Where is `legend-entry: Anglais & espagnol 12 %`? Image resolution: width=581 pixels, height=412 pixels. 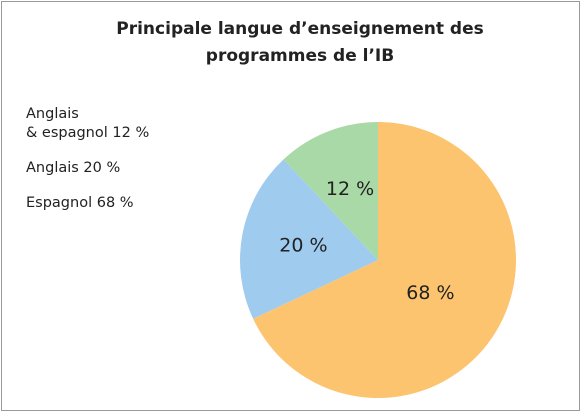 legend-entry: Anglais & espagnol 12 % is located at coordinates (87, 124).